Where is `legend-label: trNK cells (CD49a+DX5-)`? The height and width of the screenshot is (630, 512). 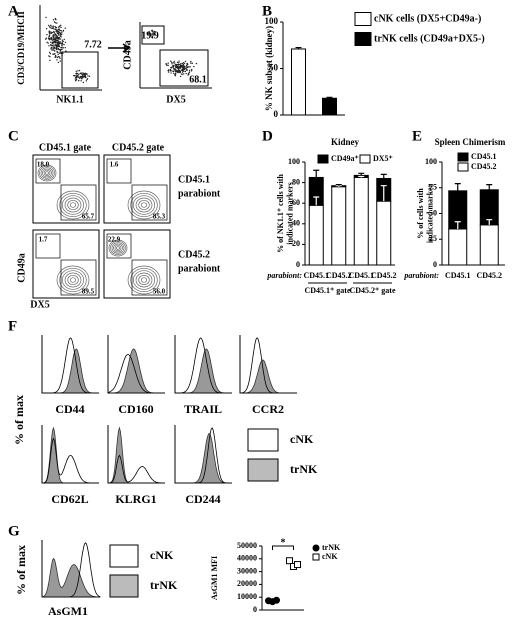
legend-label: trNK cells (CD49a+DX5-) is located at coordinates (429, 38).